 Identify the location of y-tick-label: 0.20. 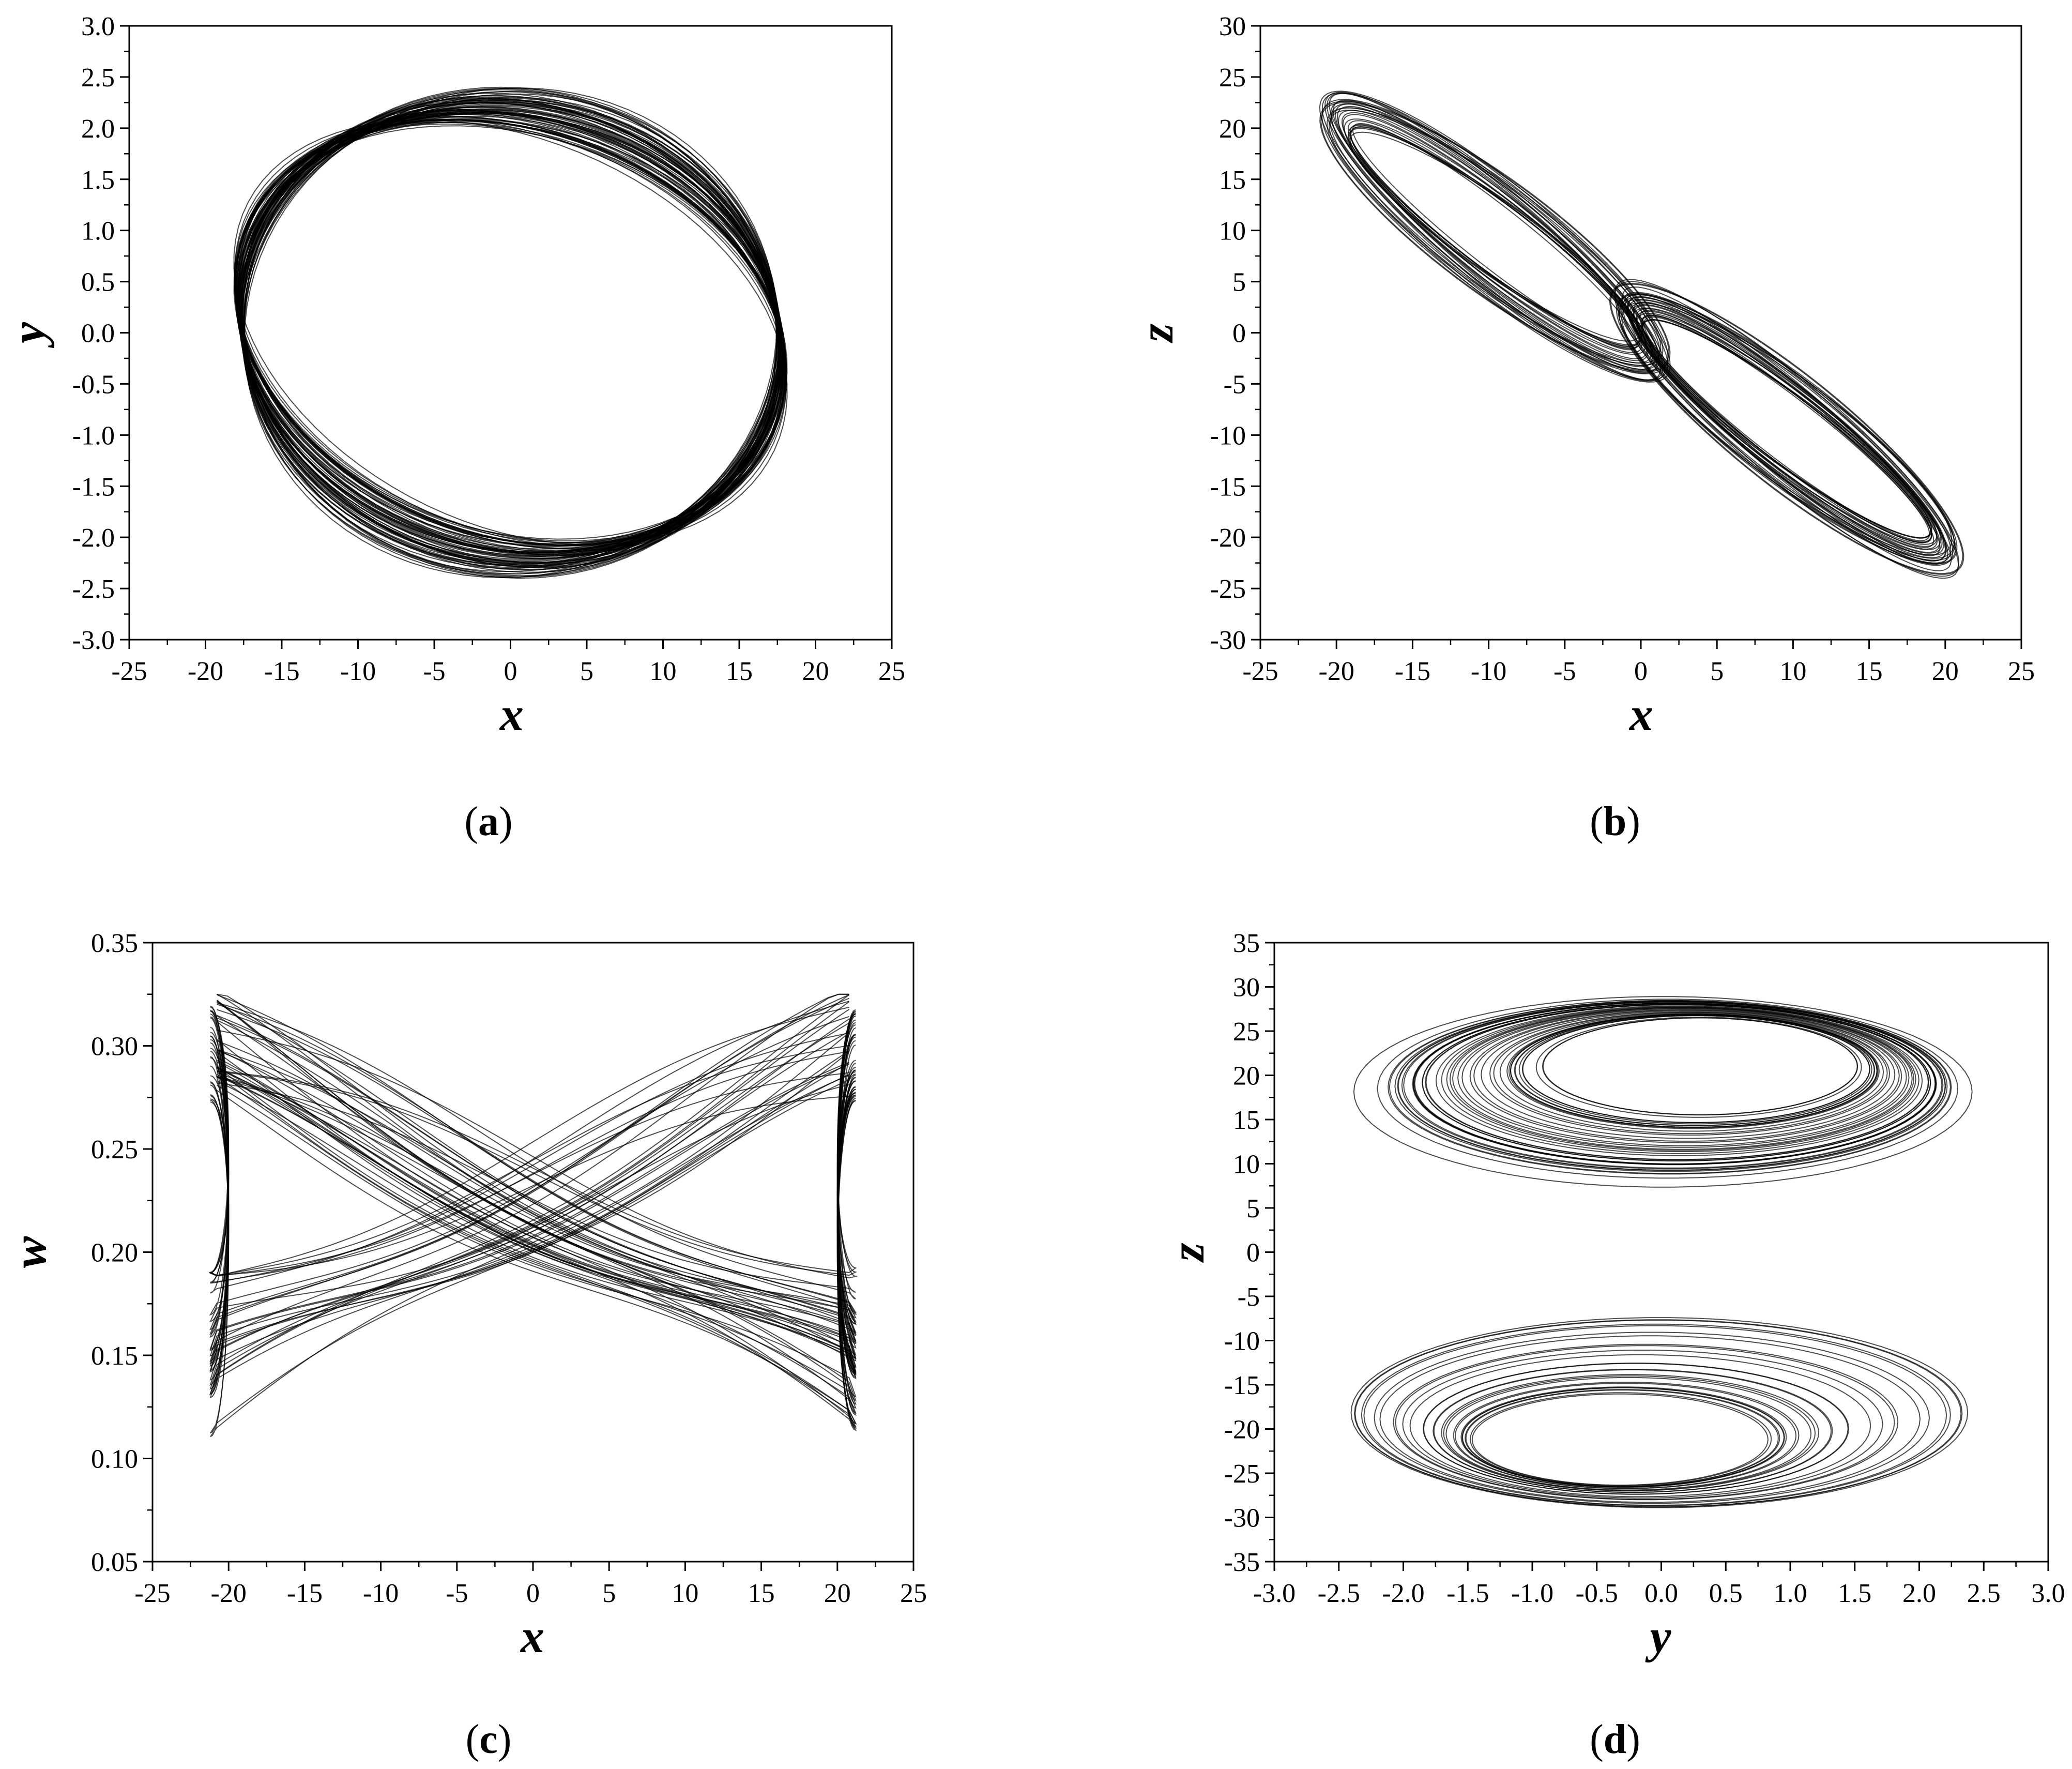
(114, 1253).